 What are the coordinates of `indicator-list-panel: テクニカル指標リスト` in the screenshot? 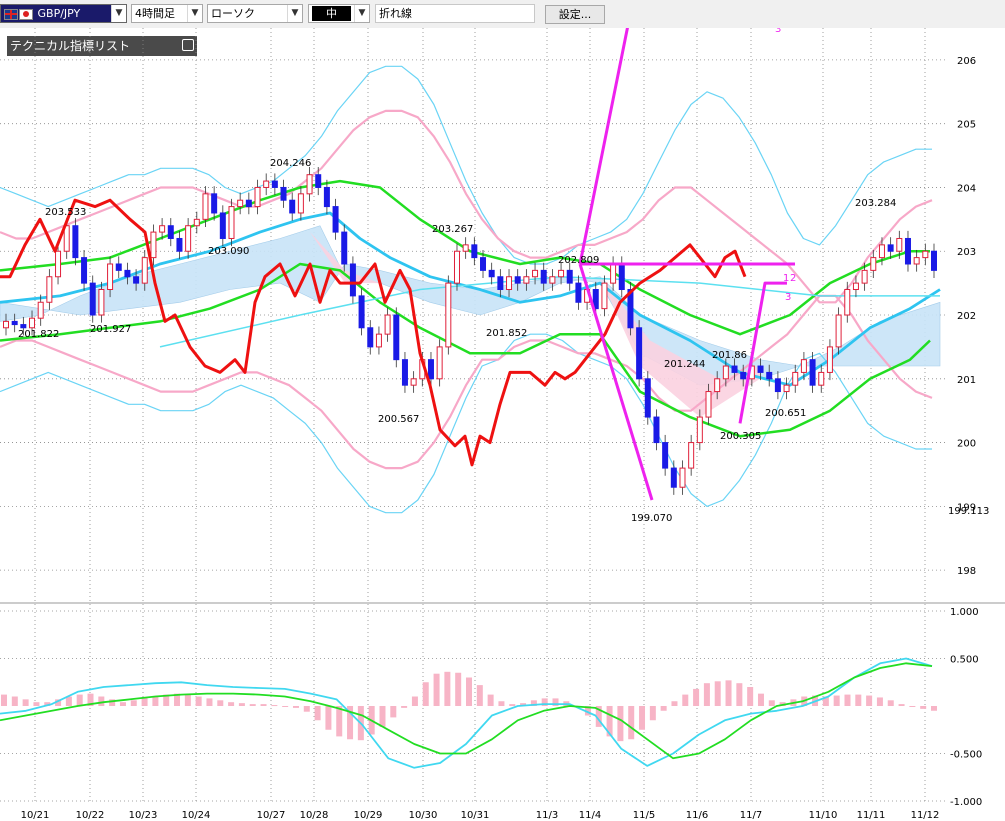 It's located at (102, 46).